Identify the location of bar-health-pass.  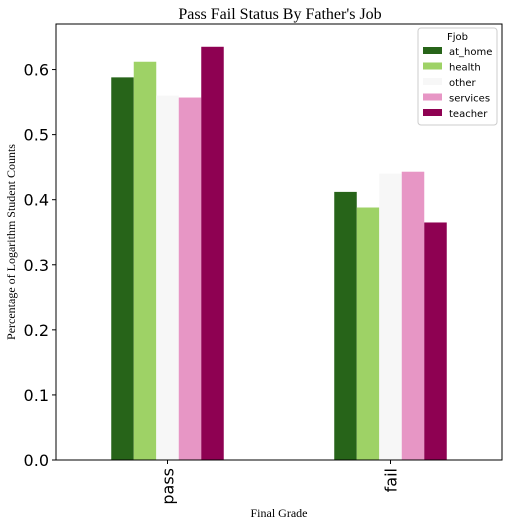
(145, 260).